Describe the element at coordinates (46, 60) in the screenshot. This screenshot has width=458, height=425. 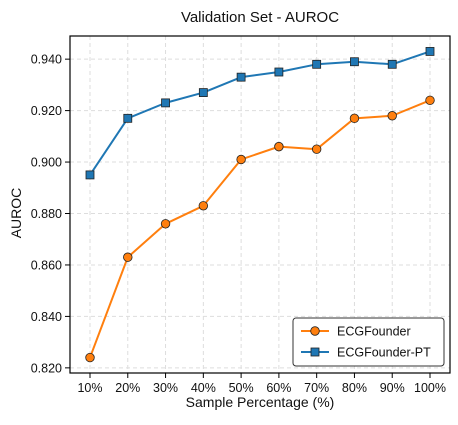
I see `y-tick-label: 0.940` at that location.